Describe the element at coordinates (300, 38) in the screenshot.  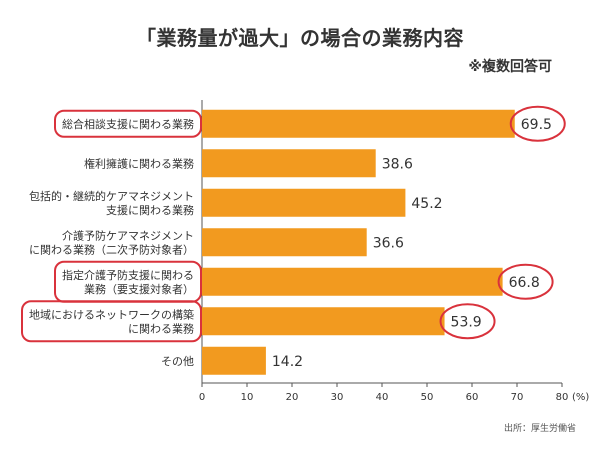
I see `chart-title: 「業務量が過大」の場合の業務内容` at that location.